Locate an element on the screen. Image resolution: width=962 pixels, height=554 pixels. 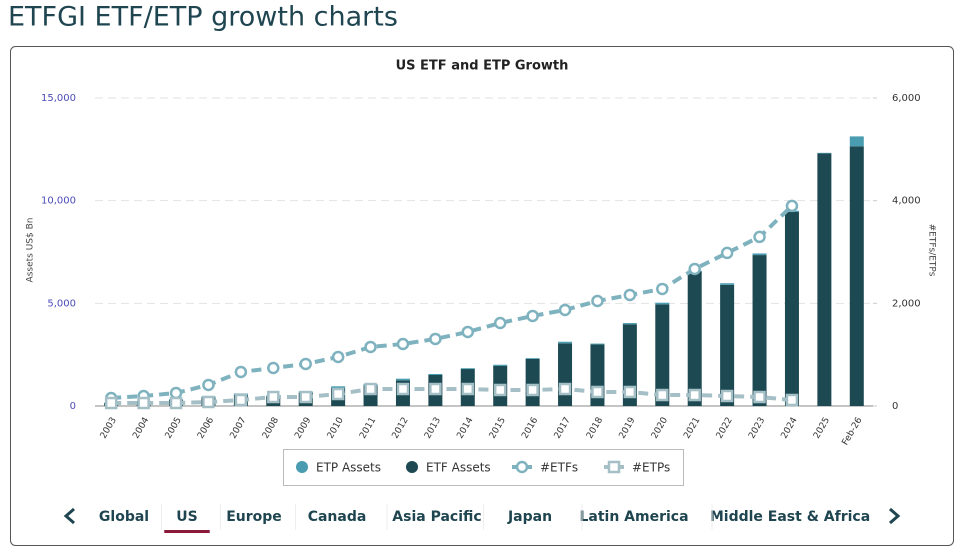
tab: Global is located at coordinates (124, 517).